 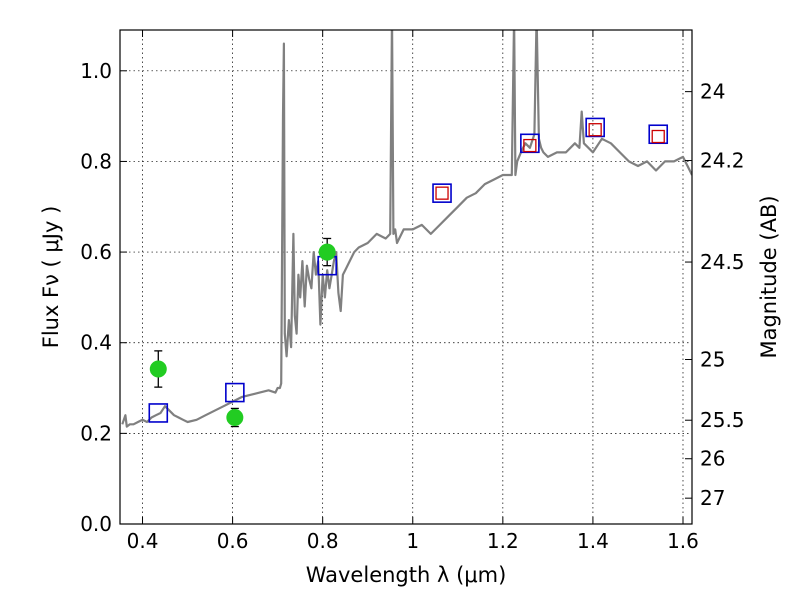 What do you see at coordinates (712, 498) in the screenshot?
I see `right-tick-label: 27` at bounding box center [712, 498].